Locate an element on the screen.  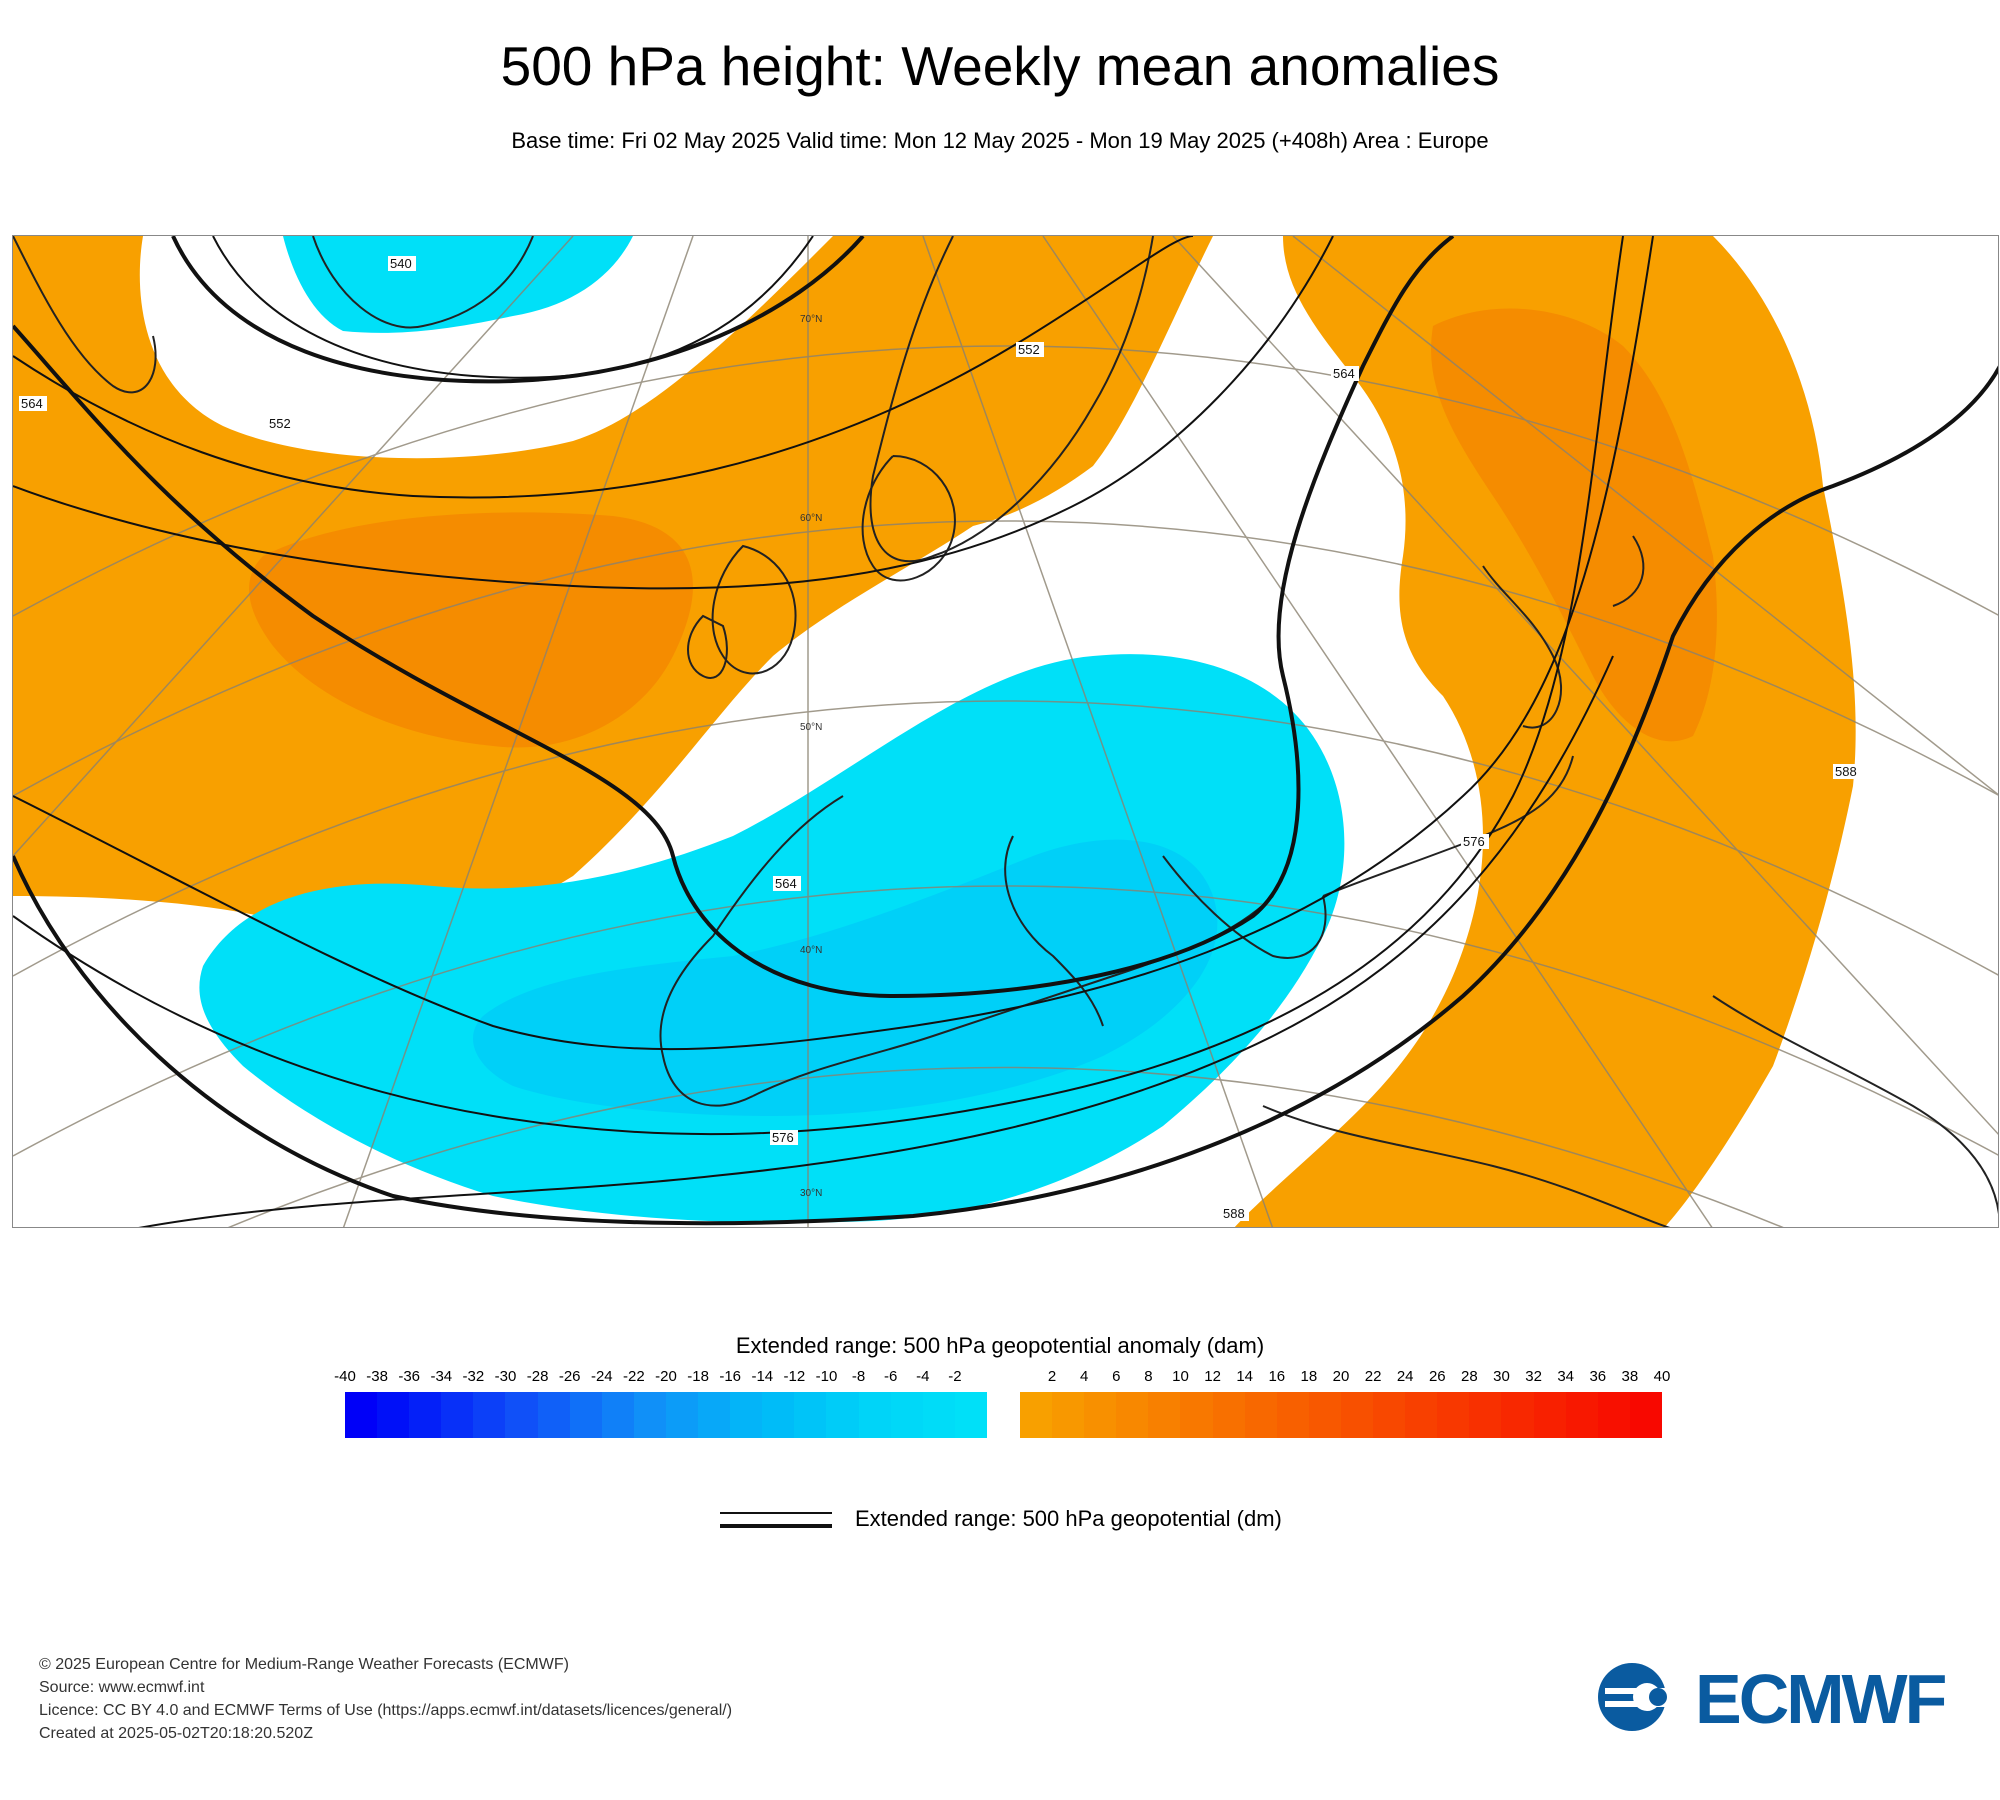
latitude-labels: 70°N 60°N 50°N 40°N 30°N is located at coordinates (811, 756).